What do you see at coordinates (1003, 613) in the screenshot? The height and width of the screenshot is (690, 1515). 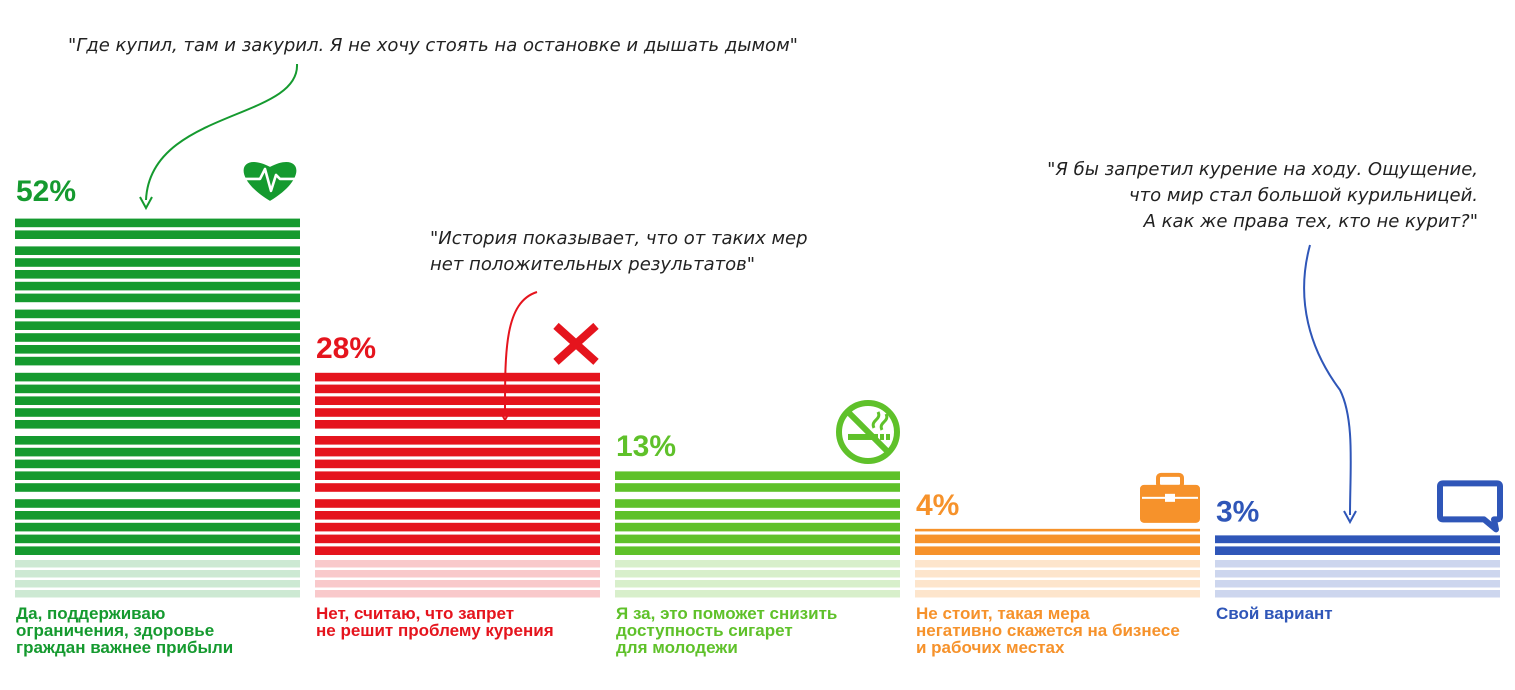 I see `category-label: Не стоит, такая мера` at bounding box center [1003, 613].